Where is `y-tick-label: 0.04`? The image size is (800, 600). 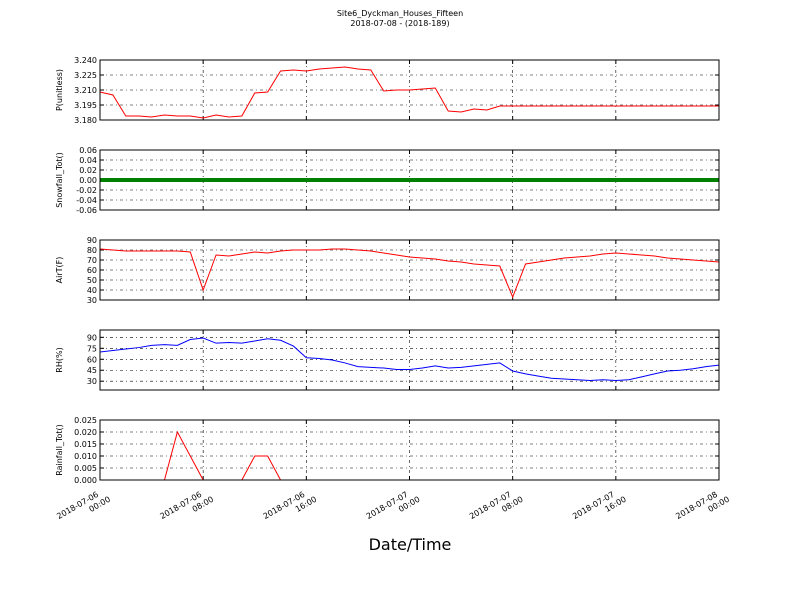
y-tick-label: 0.04 is located at coordinates (88, 160).